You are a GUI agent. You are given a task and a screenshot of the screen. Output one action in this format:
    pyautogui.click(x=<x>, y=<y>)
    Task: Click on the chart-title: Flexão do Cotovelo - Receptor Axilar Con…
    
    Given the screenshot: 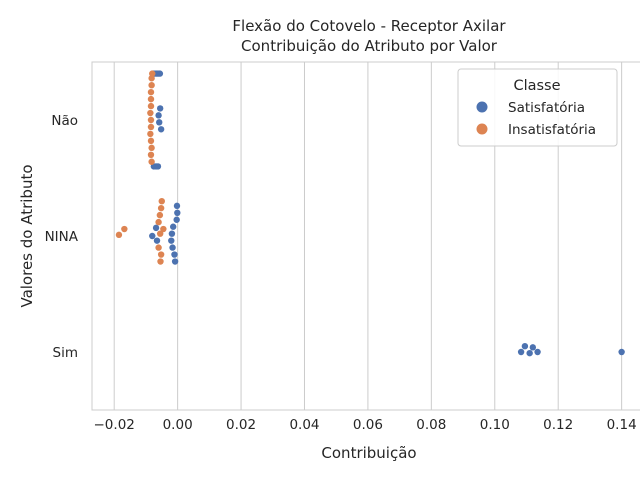 What is the action you would take?
    pyautogui.click(x=369, y=36)
    